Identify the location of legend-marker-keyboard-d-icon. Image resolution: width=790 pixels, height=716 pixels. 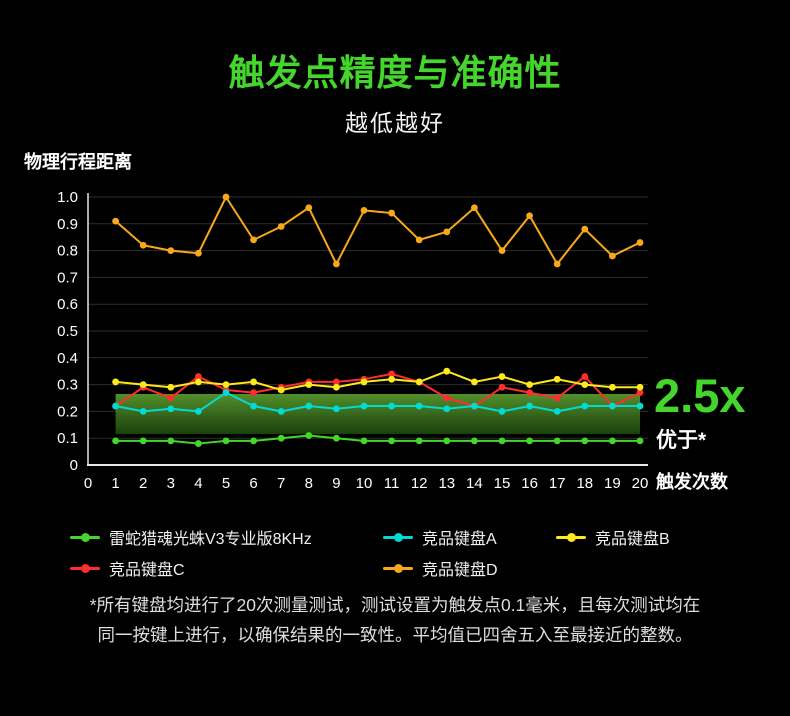
(398, 568).